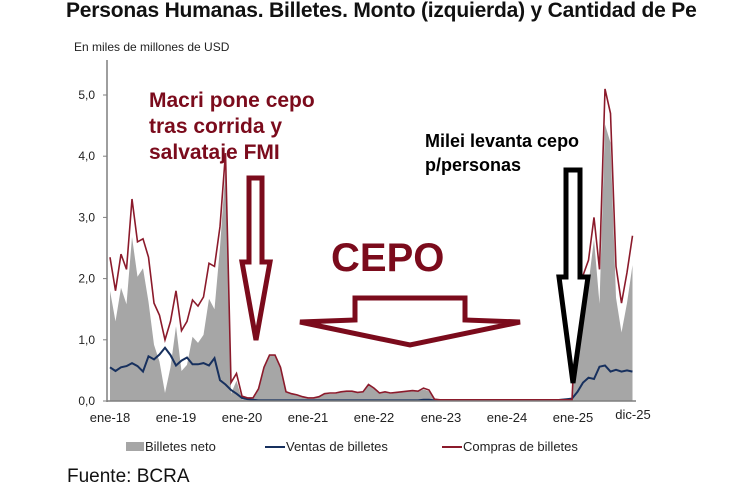 This screenshot has width=752, height=491. Describe the element at coordinates (232, 100) in the screenshot. I see `annotation-macri-line-1: Macri pone cepo` at that location.